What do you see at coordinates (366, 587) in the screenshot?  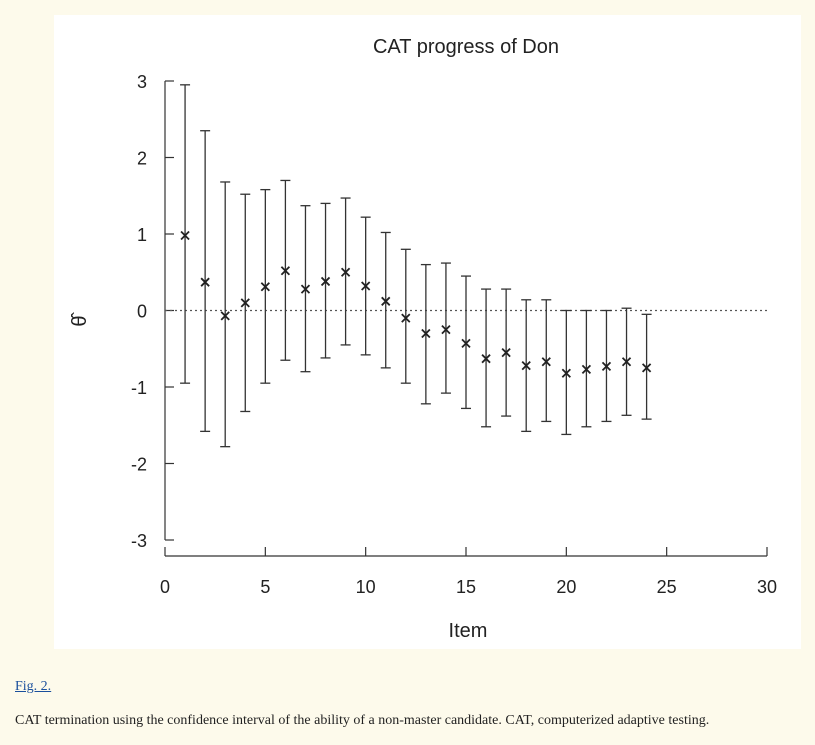 I see `x-tick-label: 10` at bounding box center [366, 587].